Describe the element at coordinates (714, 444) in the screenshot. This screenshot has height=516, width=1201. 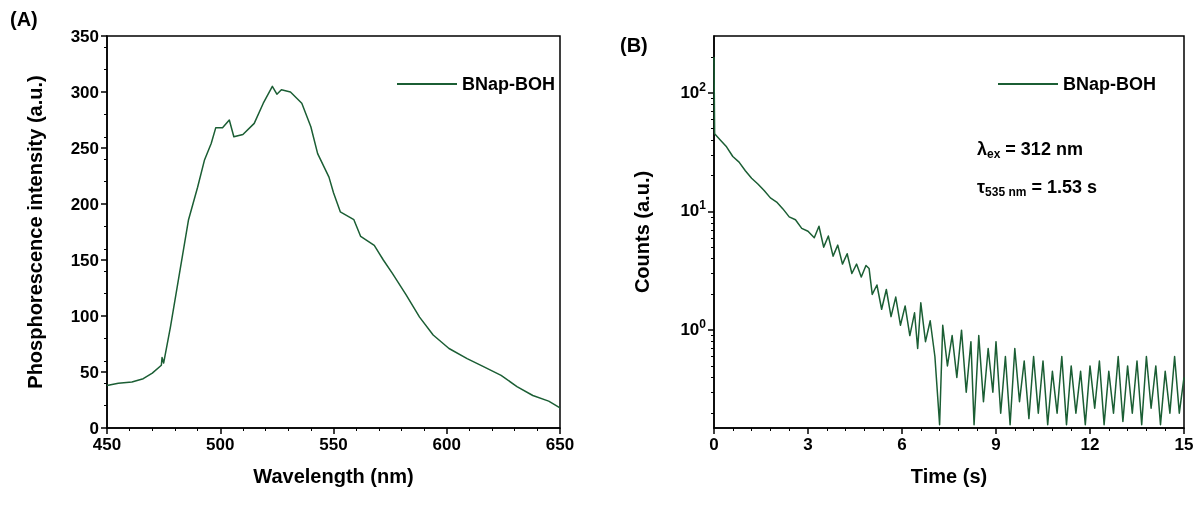
I see `x-tick-label: 0` at that location.